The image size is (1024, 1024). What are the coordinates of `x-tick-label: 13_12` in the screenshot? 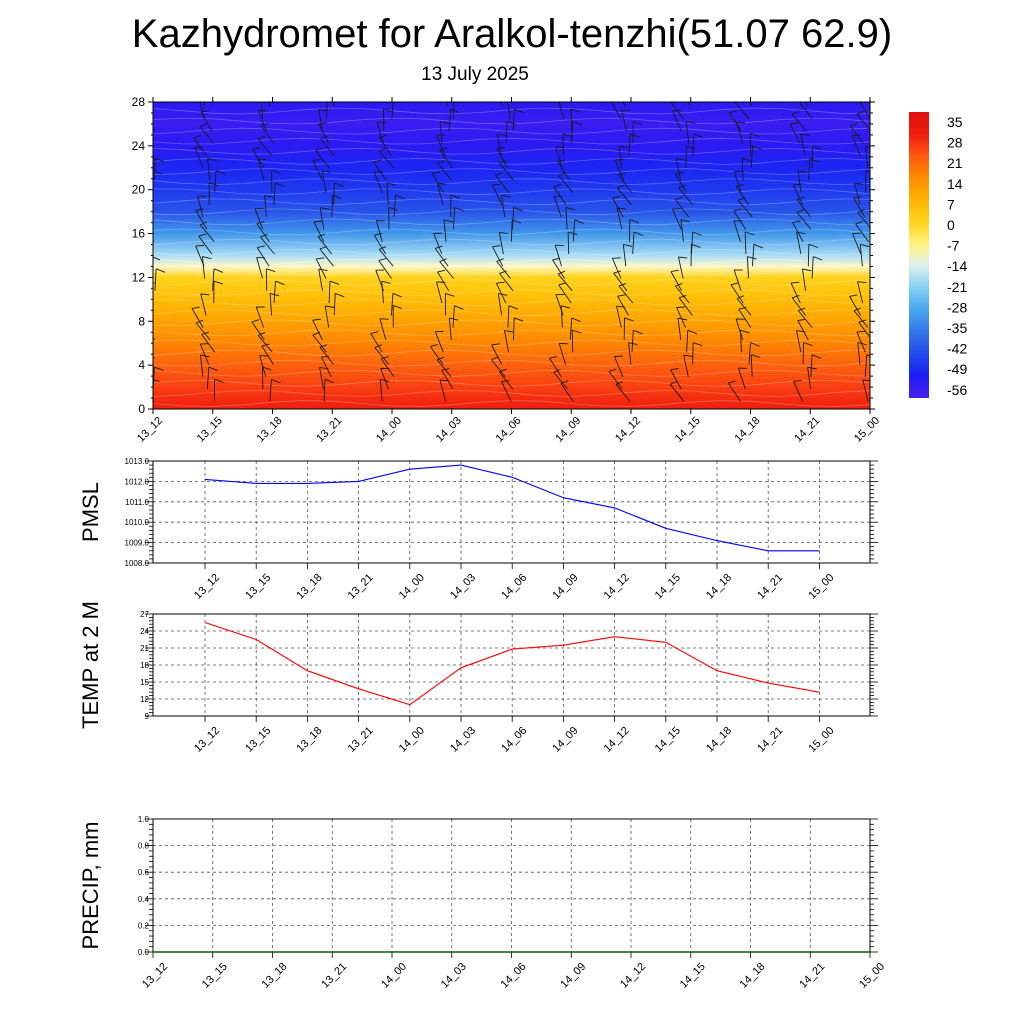 It's located at (207, 740).